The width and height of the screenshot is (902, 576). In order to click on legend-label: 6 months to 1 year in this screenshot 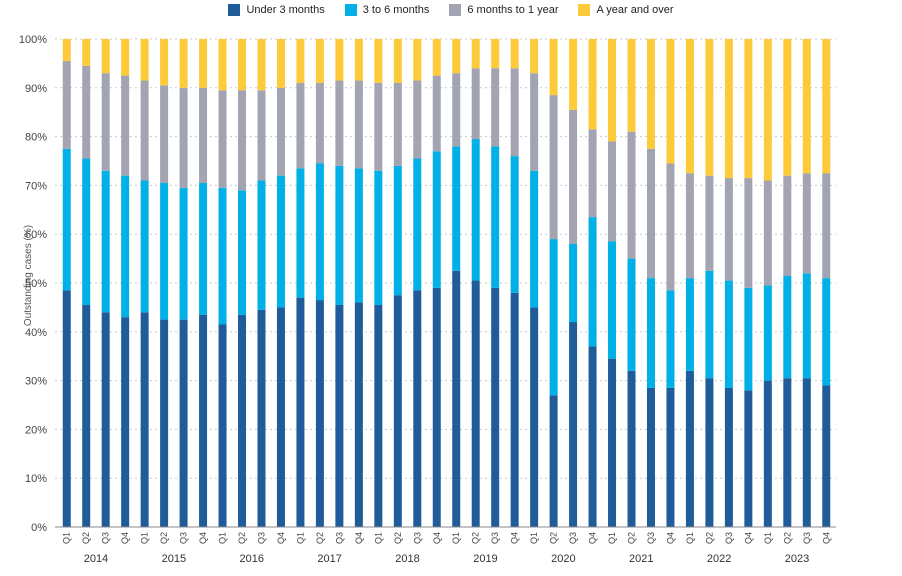, I will do `click(513, 10)`.